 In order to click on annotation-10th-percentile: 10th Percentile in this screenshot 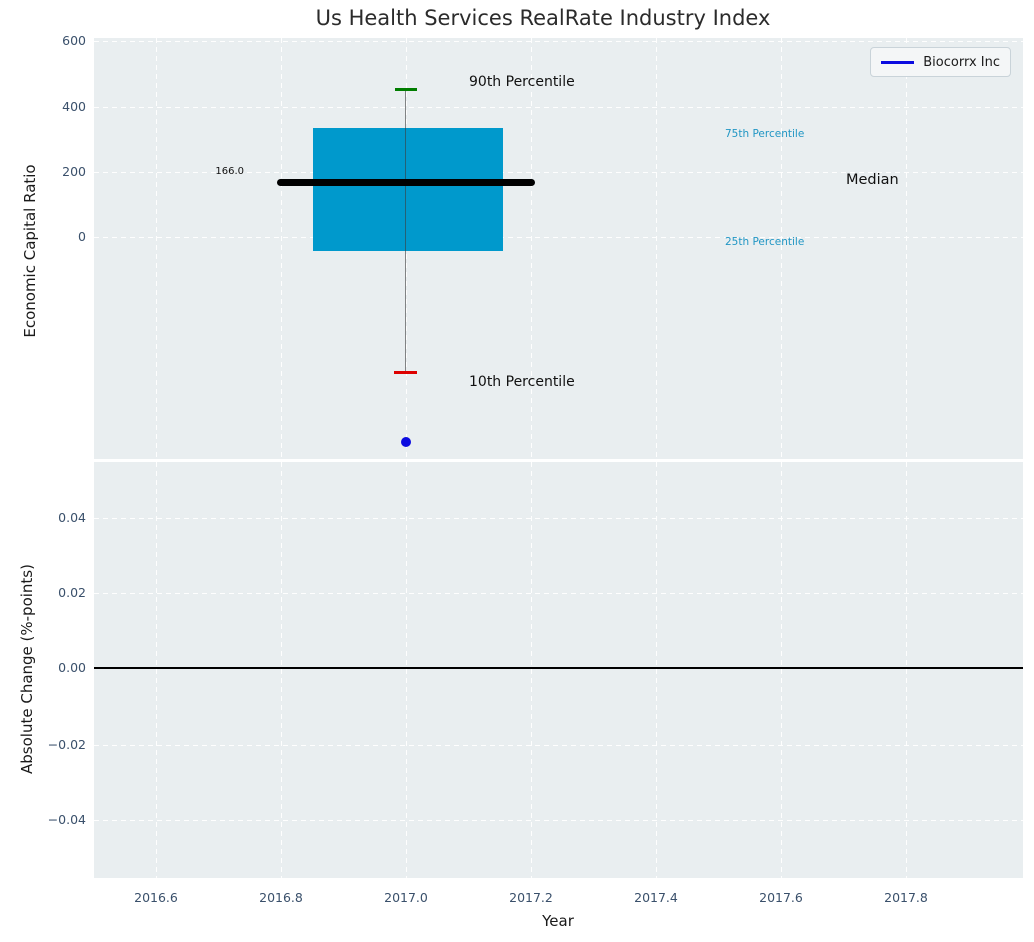, I will do `click(522, 382)`.